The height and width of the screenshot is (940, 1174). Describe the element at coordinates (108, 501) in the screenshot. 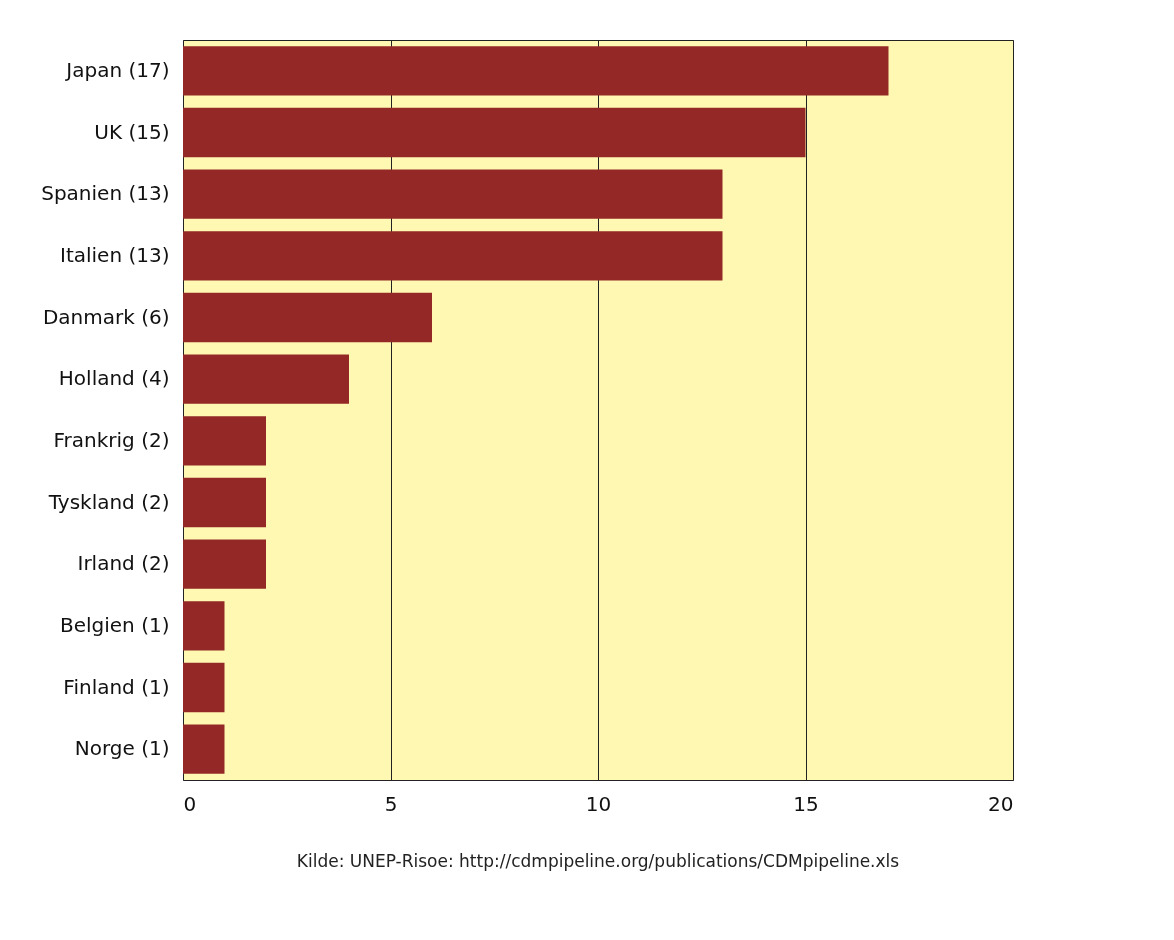

I see `y-tick-label: Tyskland (2)` at that location.